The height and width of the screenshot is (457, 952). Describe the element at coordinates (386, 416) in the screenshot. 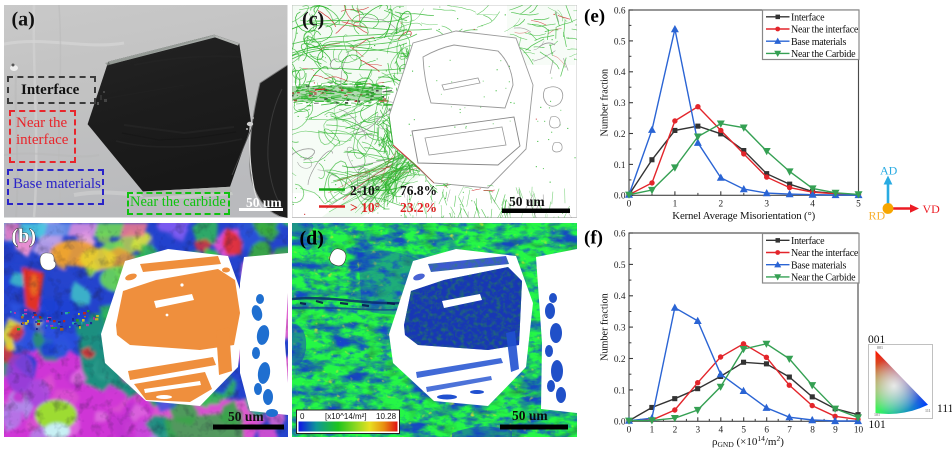

I see `svg-text: 10.28` at that location.